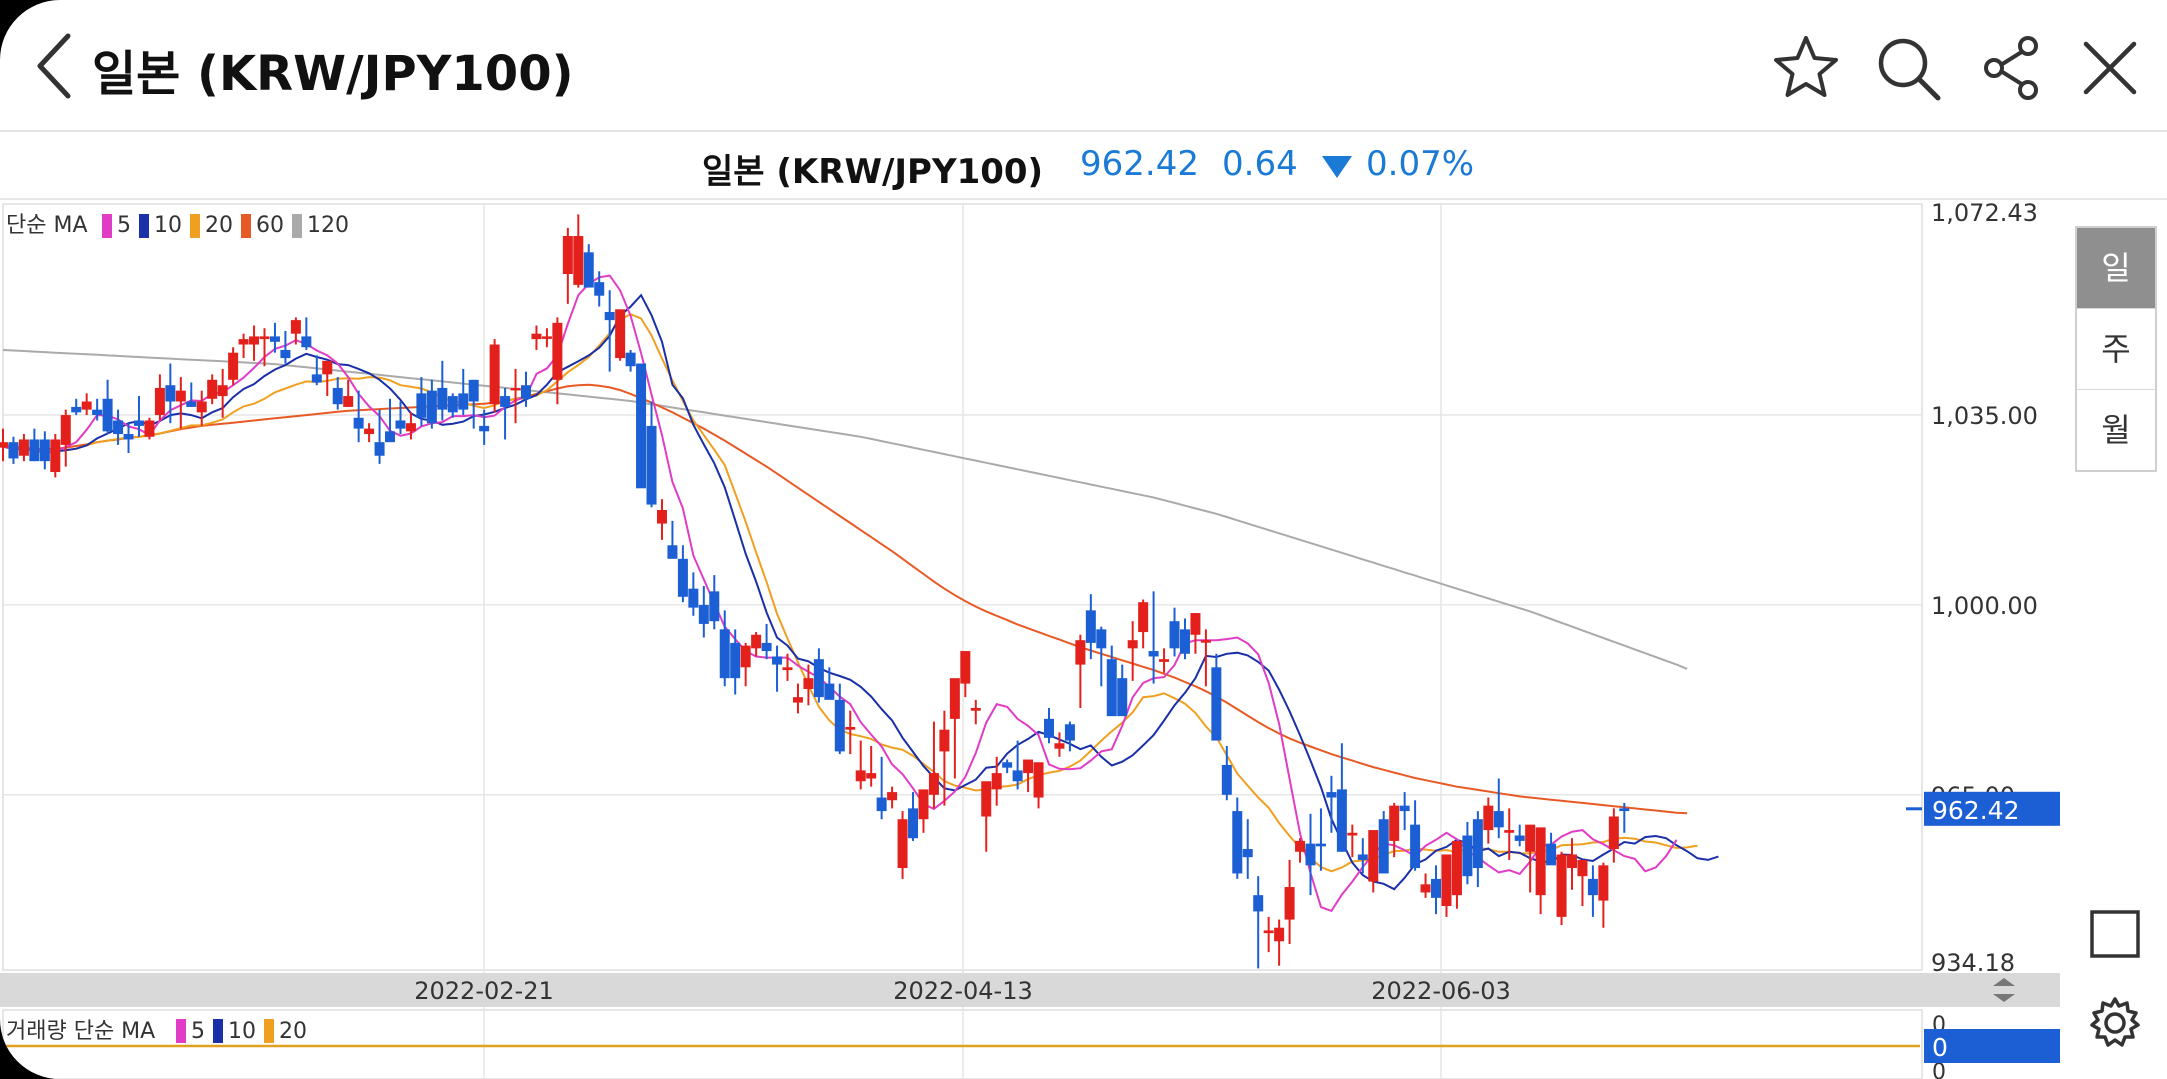 This screenshot has width=2167, height=1079. I want to click on chevron-left-icon, so click(58, 66).